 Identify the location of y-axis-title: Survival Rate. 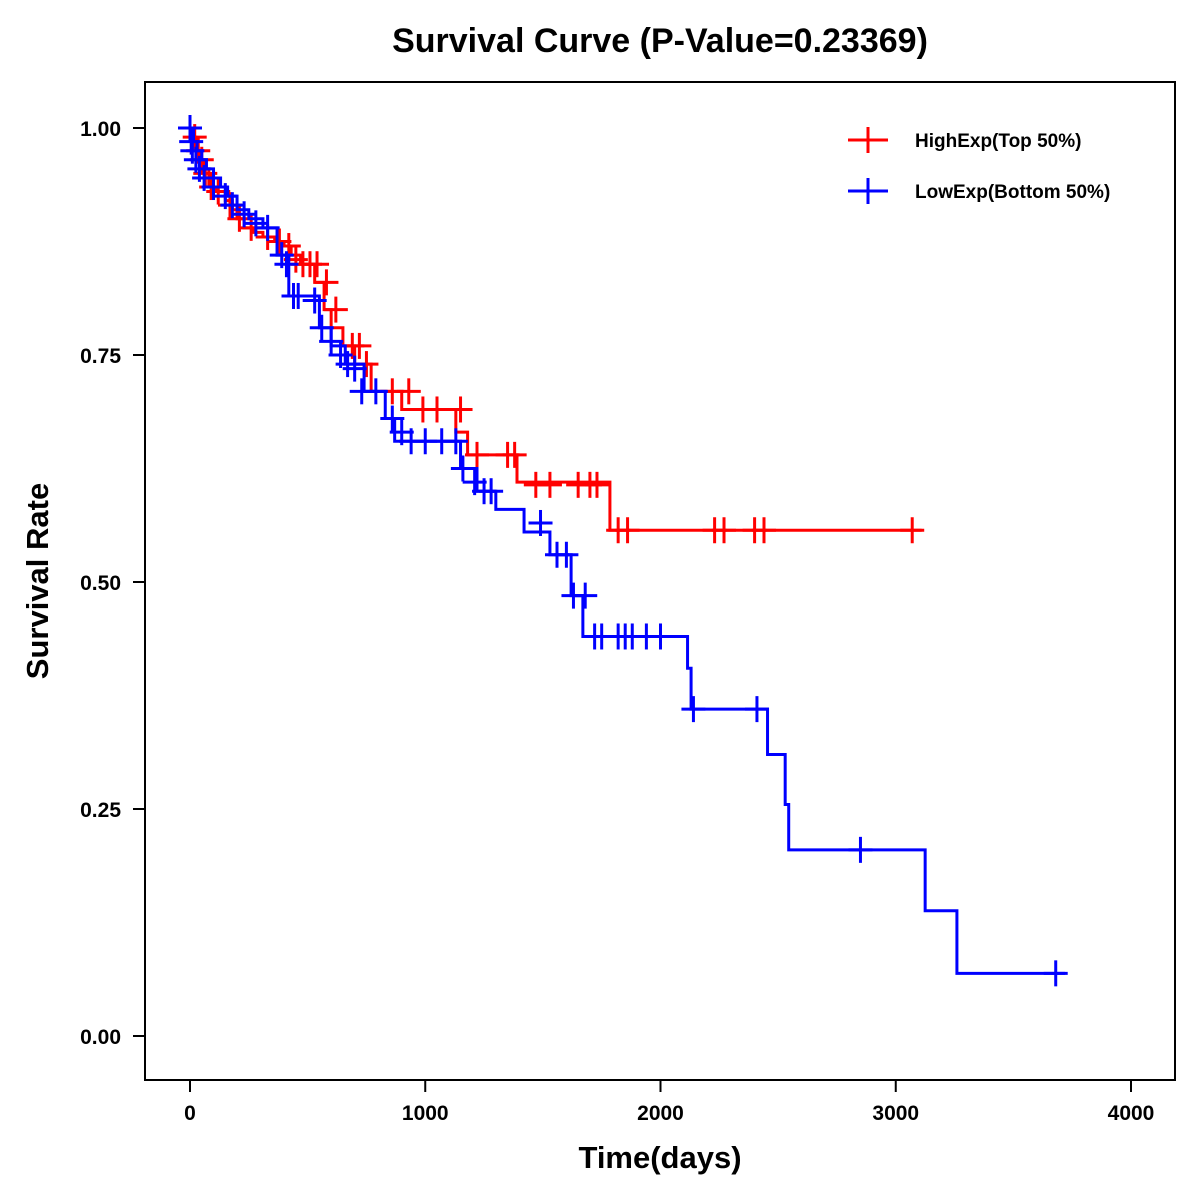
(37, 581).